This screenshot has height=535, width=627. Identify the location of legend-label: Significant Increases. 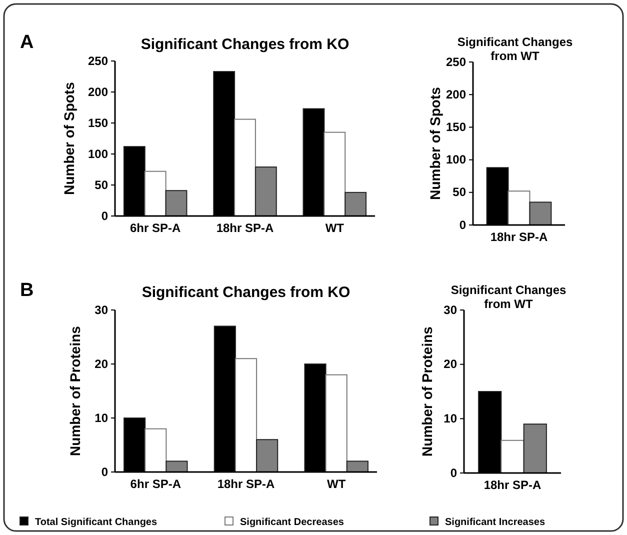
(495, 522).